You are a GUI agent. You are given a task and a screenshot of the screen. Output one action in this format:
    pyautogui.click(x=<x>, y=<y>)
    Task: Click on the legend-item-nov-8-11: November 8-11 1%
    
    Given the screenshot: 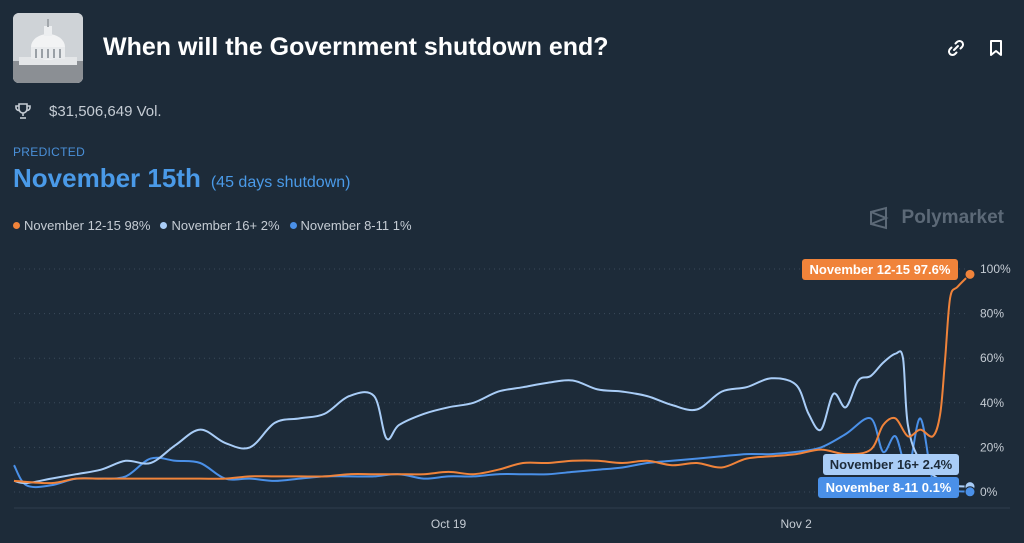 What is the action you would take?
    pyautogui.click(x=350, y=225)
    